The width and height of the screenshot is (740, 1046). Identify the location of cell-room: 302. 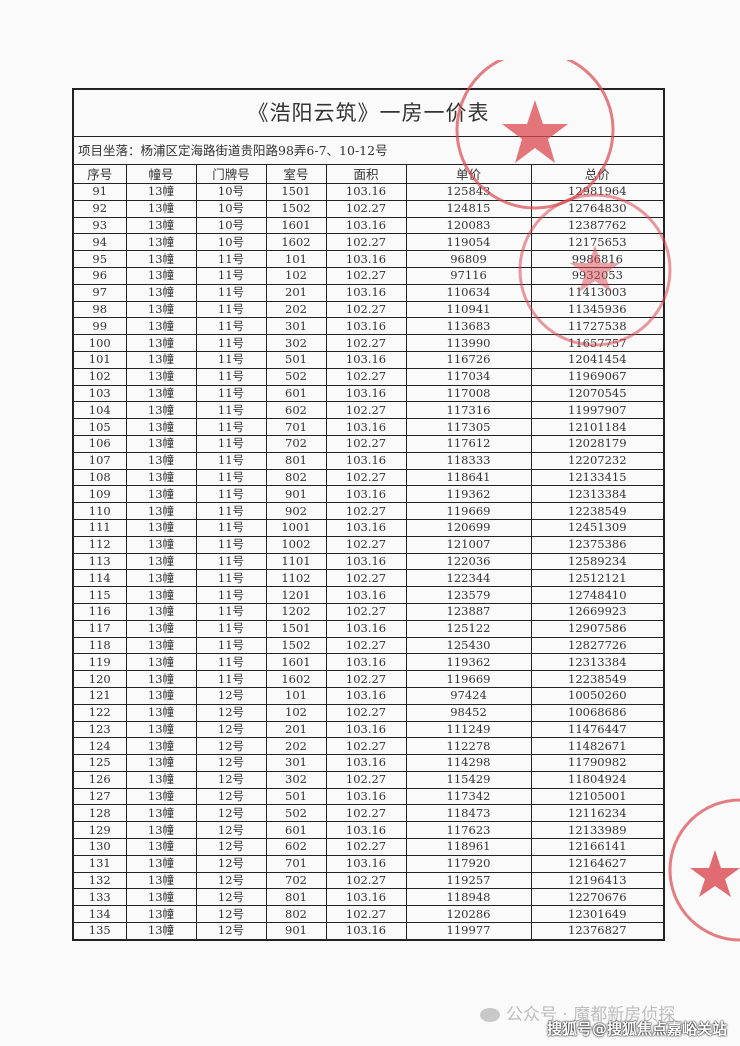
(296, 779).